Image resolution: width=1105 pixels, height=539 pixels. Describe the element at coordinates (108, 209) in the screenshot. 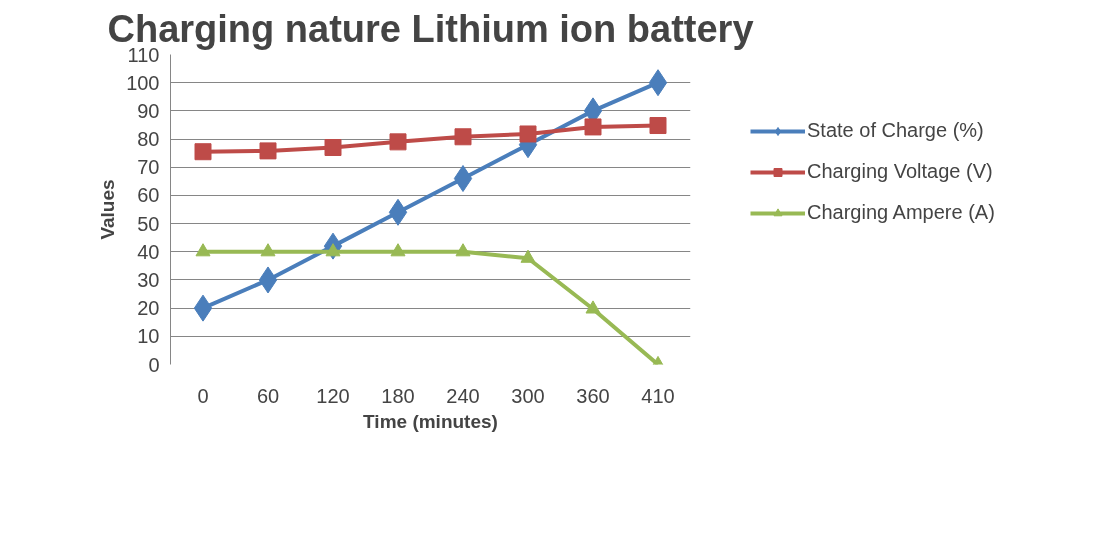

I see `y-axis-title: Values` at that location.